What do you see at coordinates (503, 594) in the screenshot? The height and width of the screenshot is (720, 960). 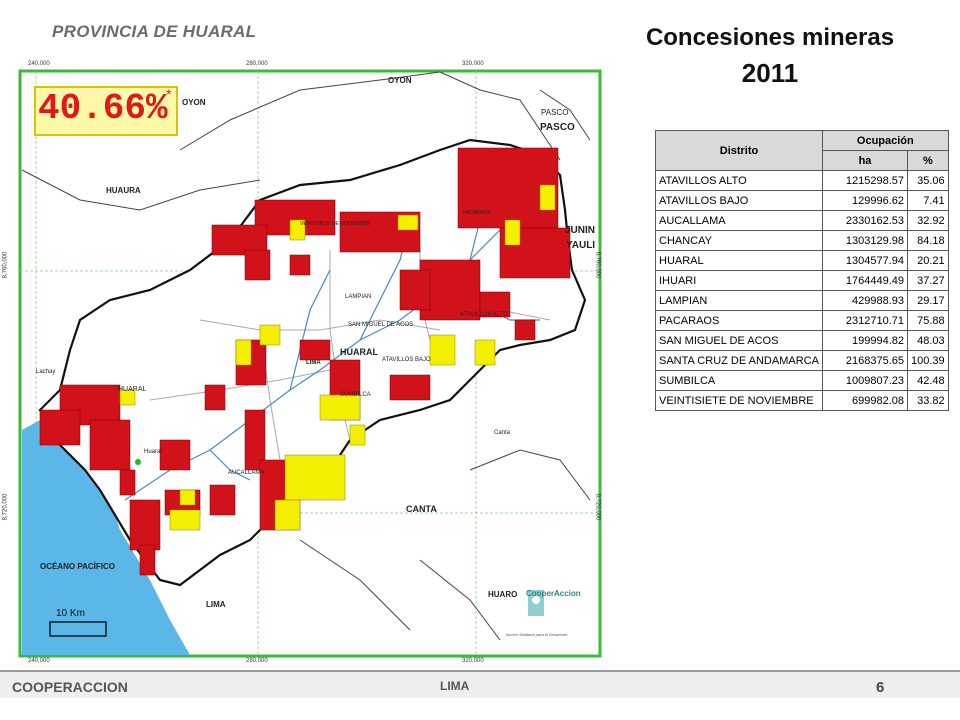 I see `label-huaro: HUARO` at bounding box center [503, 594].